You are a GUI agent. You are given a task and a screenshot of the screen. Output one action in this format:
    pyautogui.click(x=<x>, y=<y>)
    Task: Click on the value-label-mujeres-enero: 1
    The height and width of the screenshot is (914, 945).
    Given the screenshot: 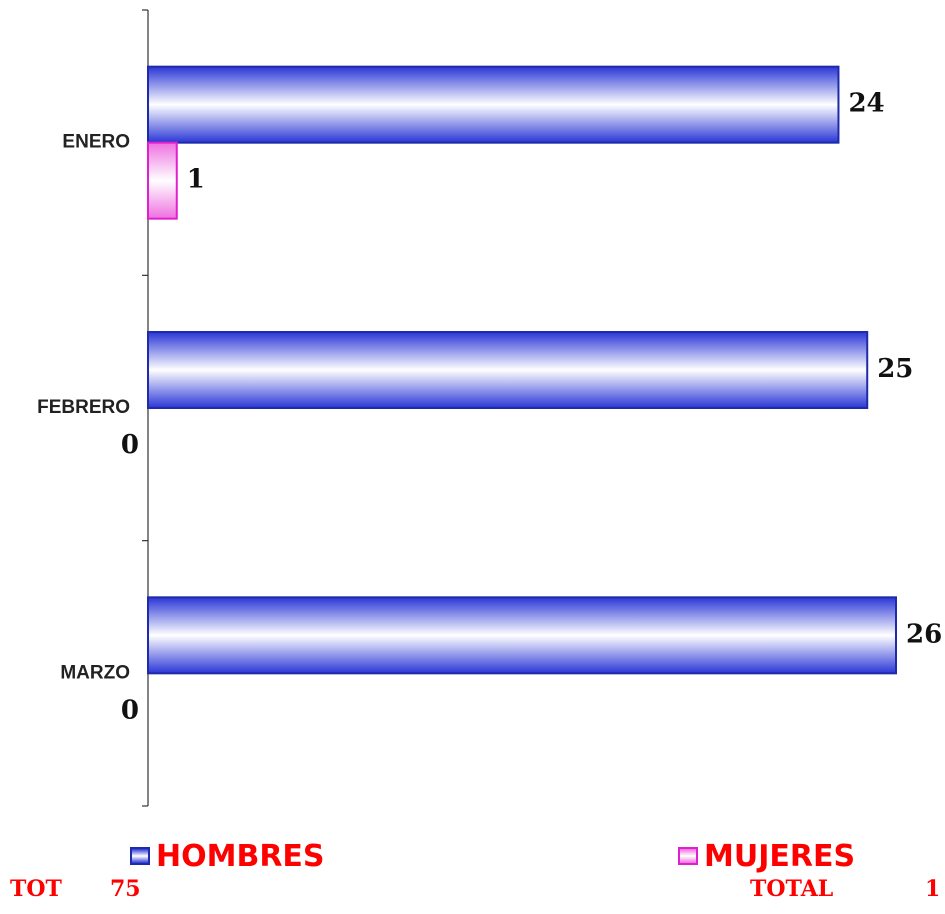 What is the action you would take?
    pyautogui.click(x=196, y=180)
    